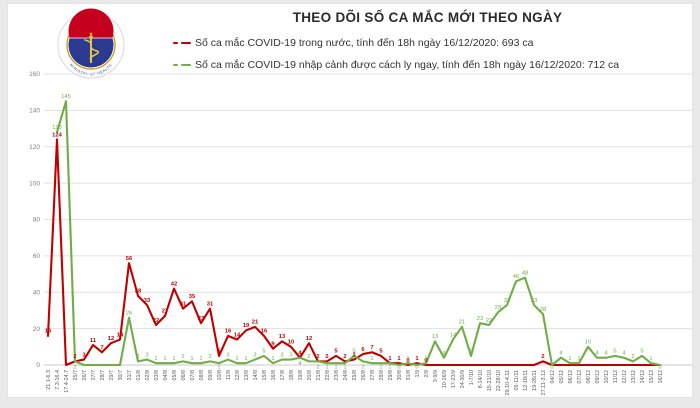 The height and width of the screenshot is (408, 700). What do you see at coordinates (76, 375) in the screenshot?
I see `x-axis-tick: 25/7` at bounding box center [76, 375].